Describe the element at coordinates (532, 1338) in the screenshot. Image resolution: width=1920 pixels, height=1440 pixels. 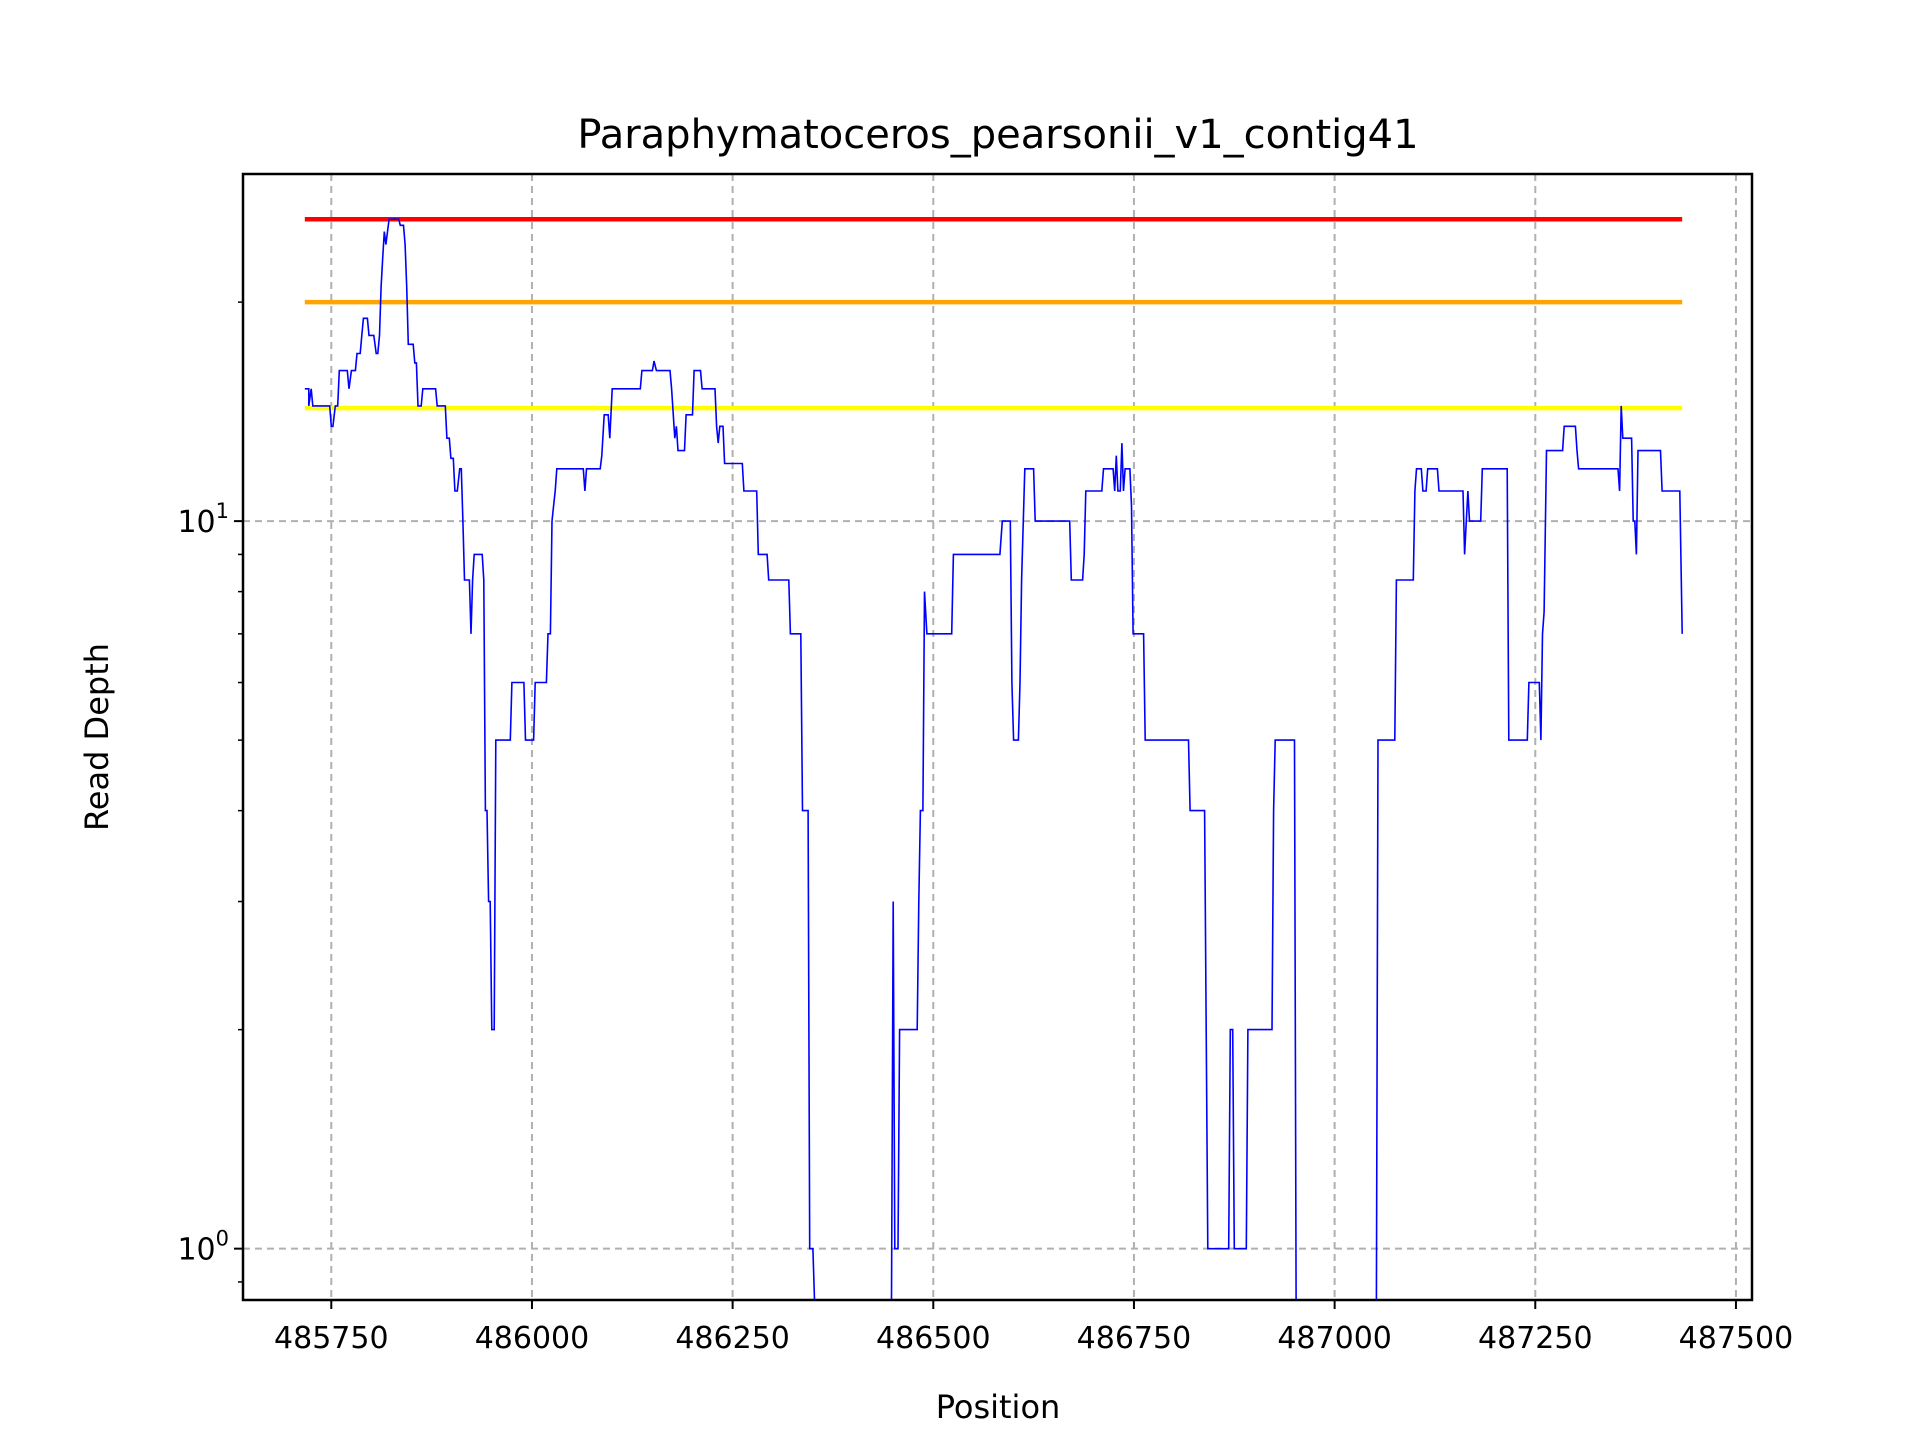
I see `x-tick-label: 486000` at that location.